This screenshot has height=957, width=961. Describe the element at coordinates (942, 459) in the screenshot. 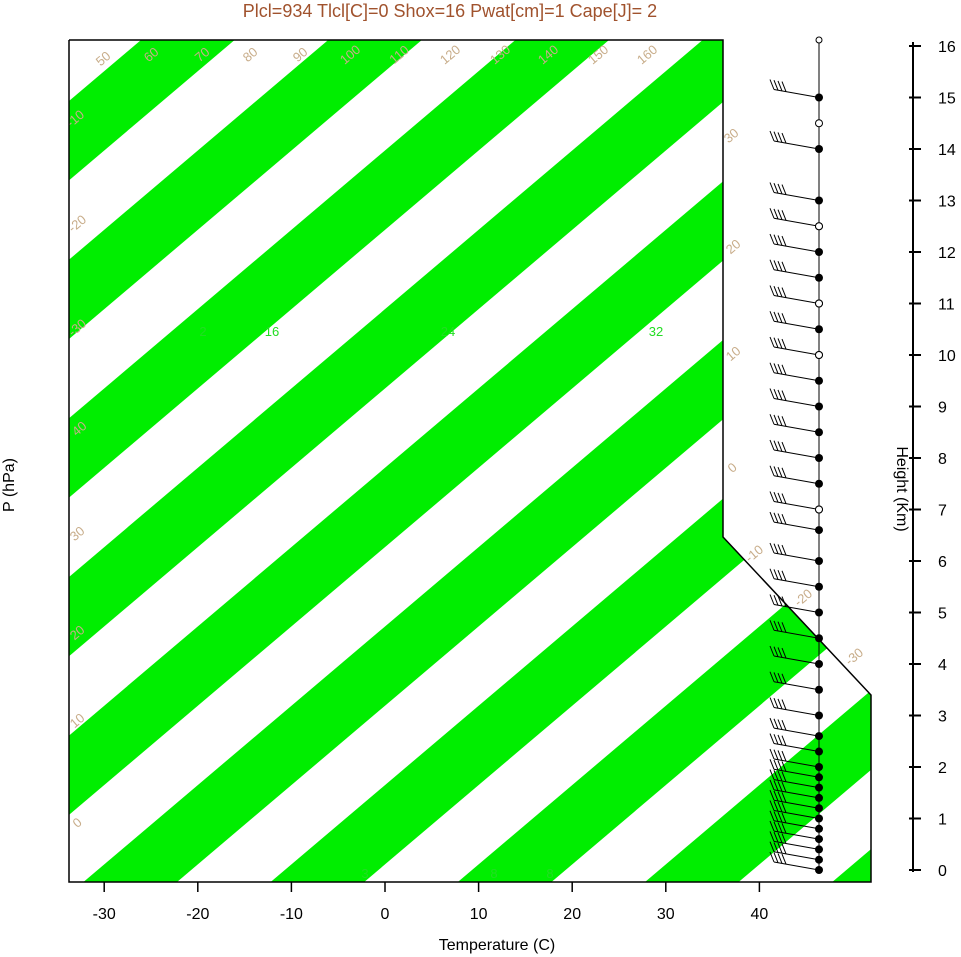

I see `height-tick-label: 8` at that location.